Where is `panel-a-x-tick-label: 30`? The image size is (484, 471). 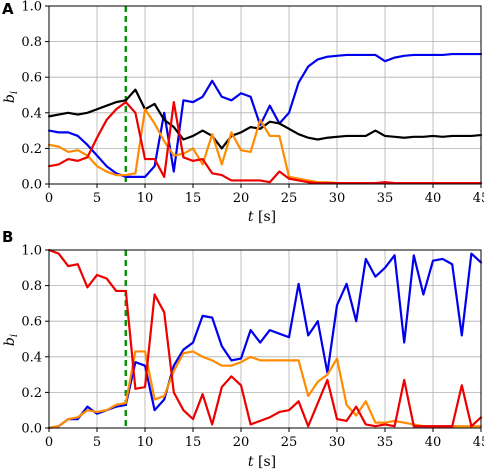 panel-a-x-tick-label: 30 is located at coordinates (337, 198).